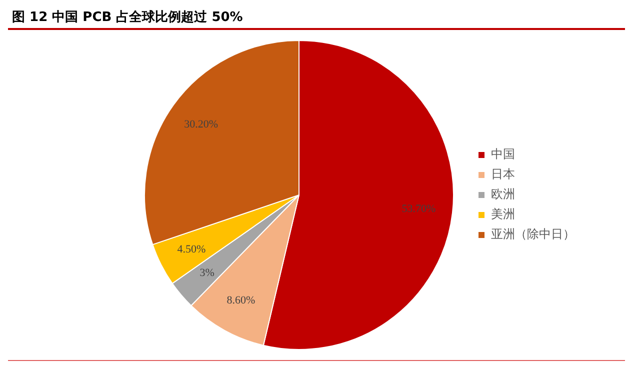 The height and width of the screenshot is (371, 633). I want to click on legend-label: 中国, so click(503, 154).